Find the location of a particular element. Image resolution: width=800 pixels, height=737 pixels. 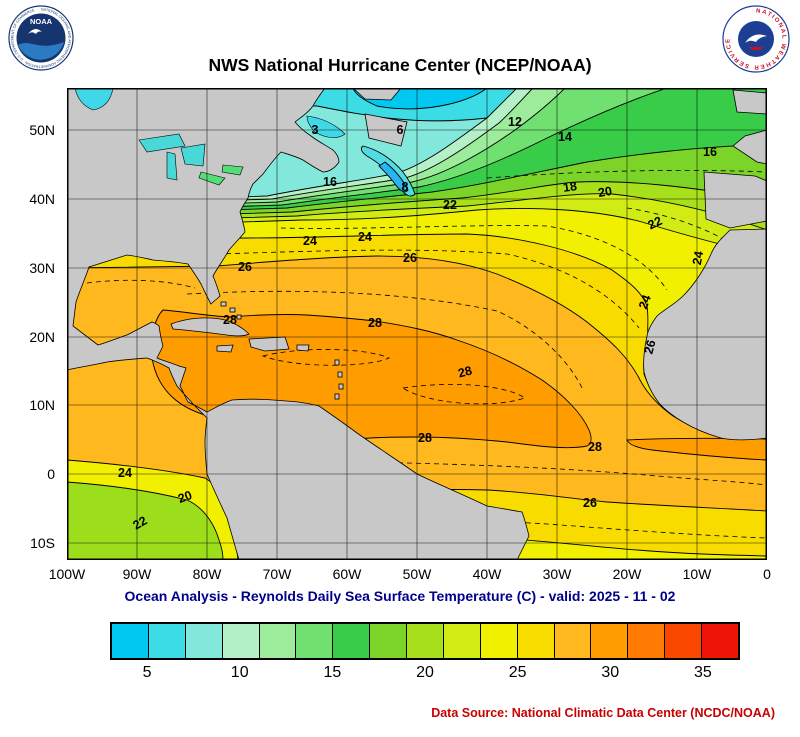

colorbar: 5 10 15 20 25 30 35 is located at coordinates (425, 654).